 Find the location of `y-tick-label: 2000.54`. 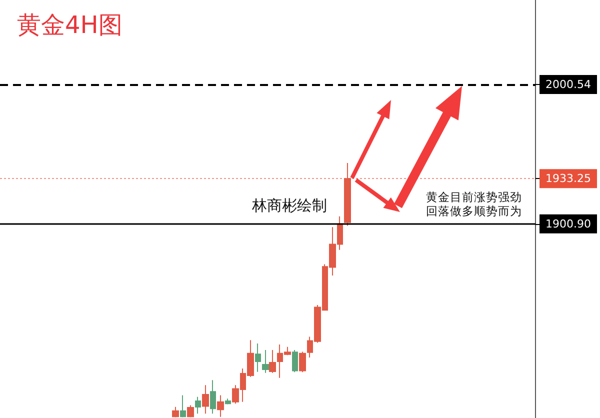

y-tick-label: 2000.54 is located at coordinates (569, 85).